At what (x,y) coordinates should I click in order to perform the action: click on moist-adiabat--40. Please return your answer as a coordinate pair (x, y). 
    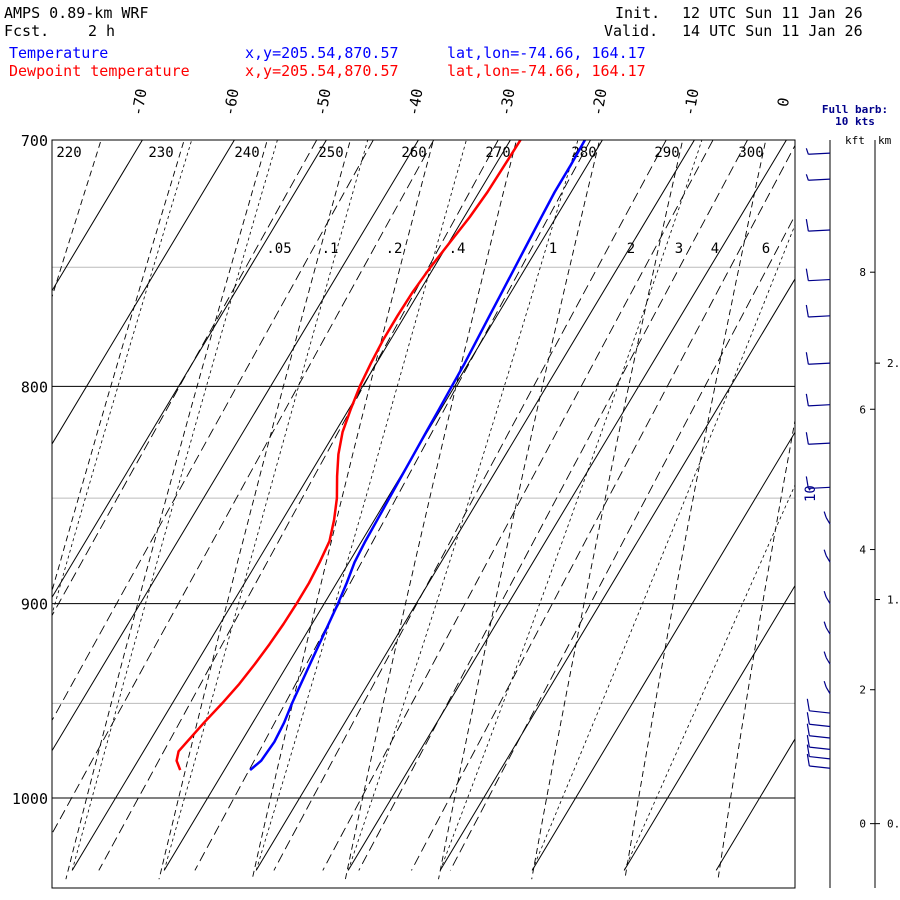
    Looking at the image, I should click on (122, 378).